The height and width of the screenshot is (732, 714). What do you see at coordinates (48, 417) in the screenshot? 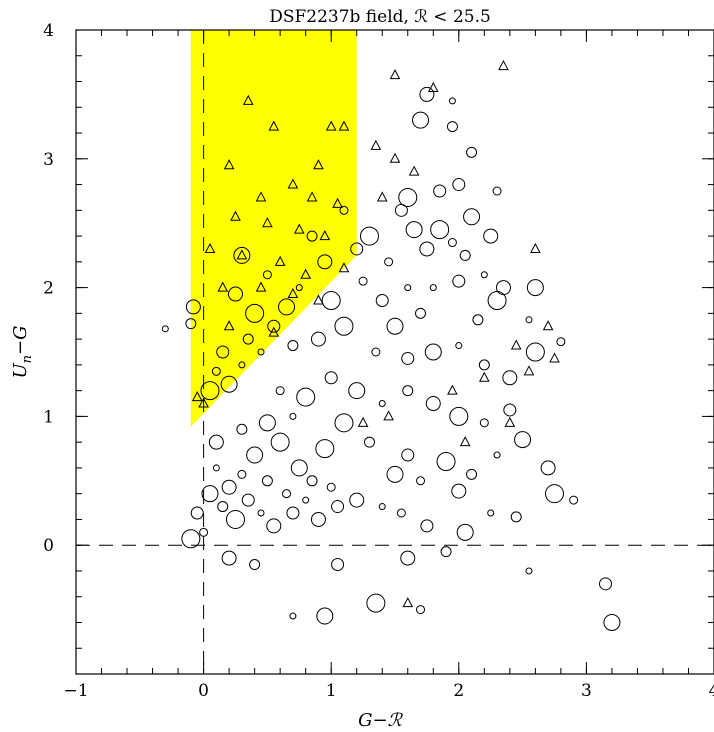
I see `y-tick-label: 1` at bounding box center [48, 417].